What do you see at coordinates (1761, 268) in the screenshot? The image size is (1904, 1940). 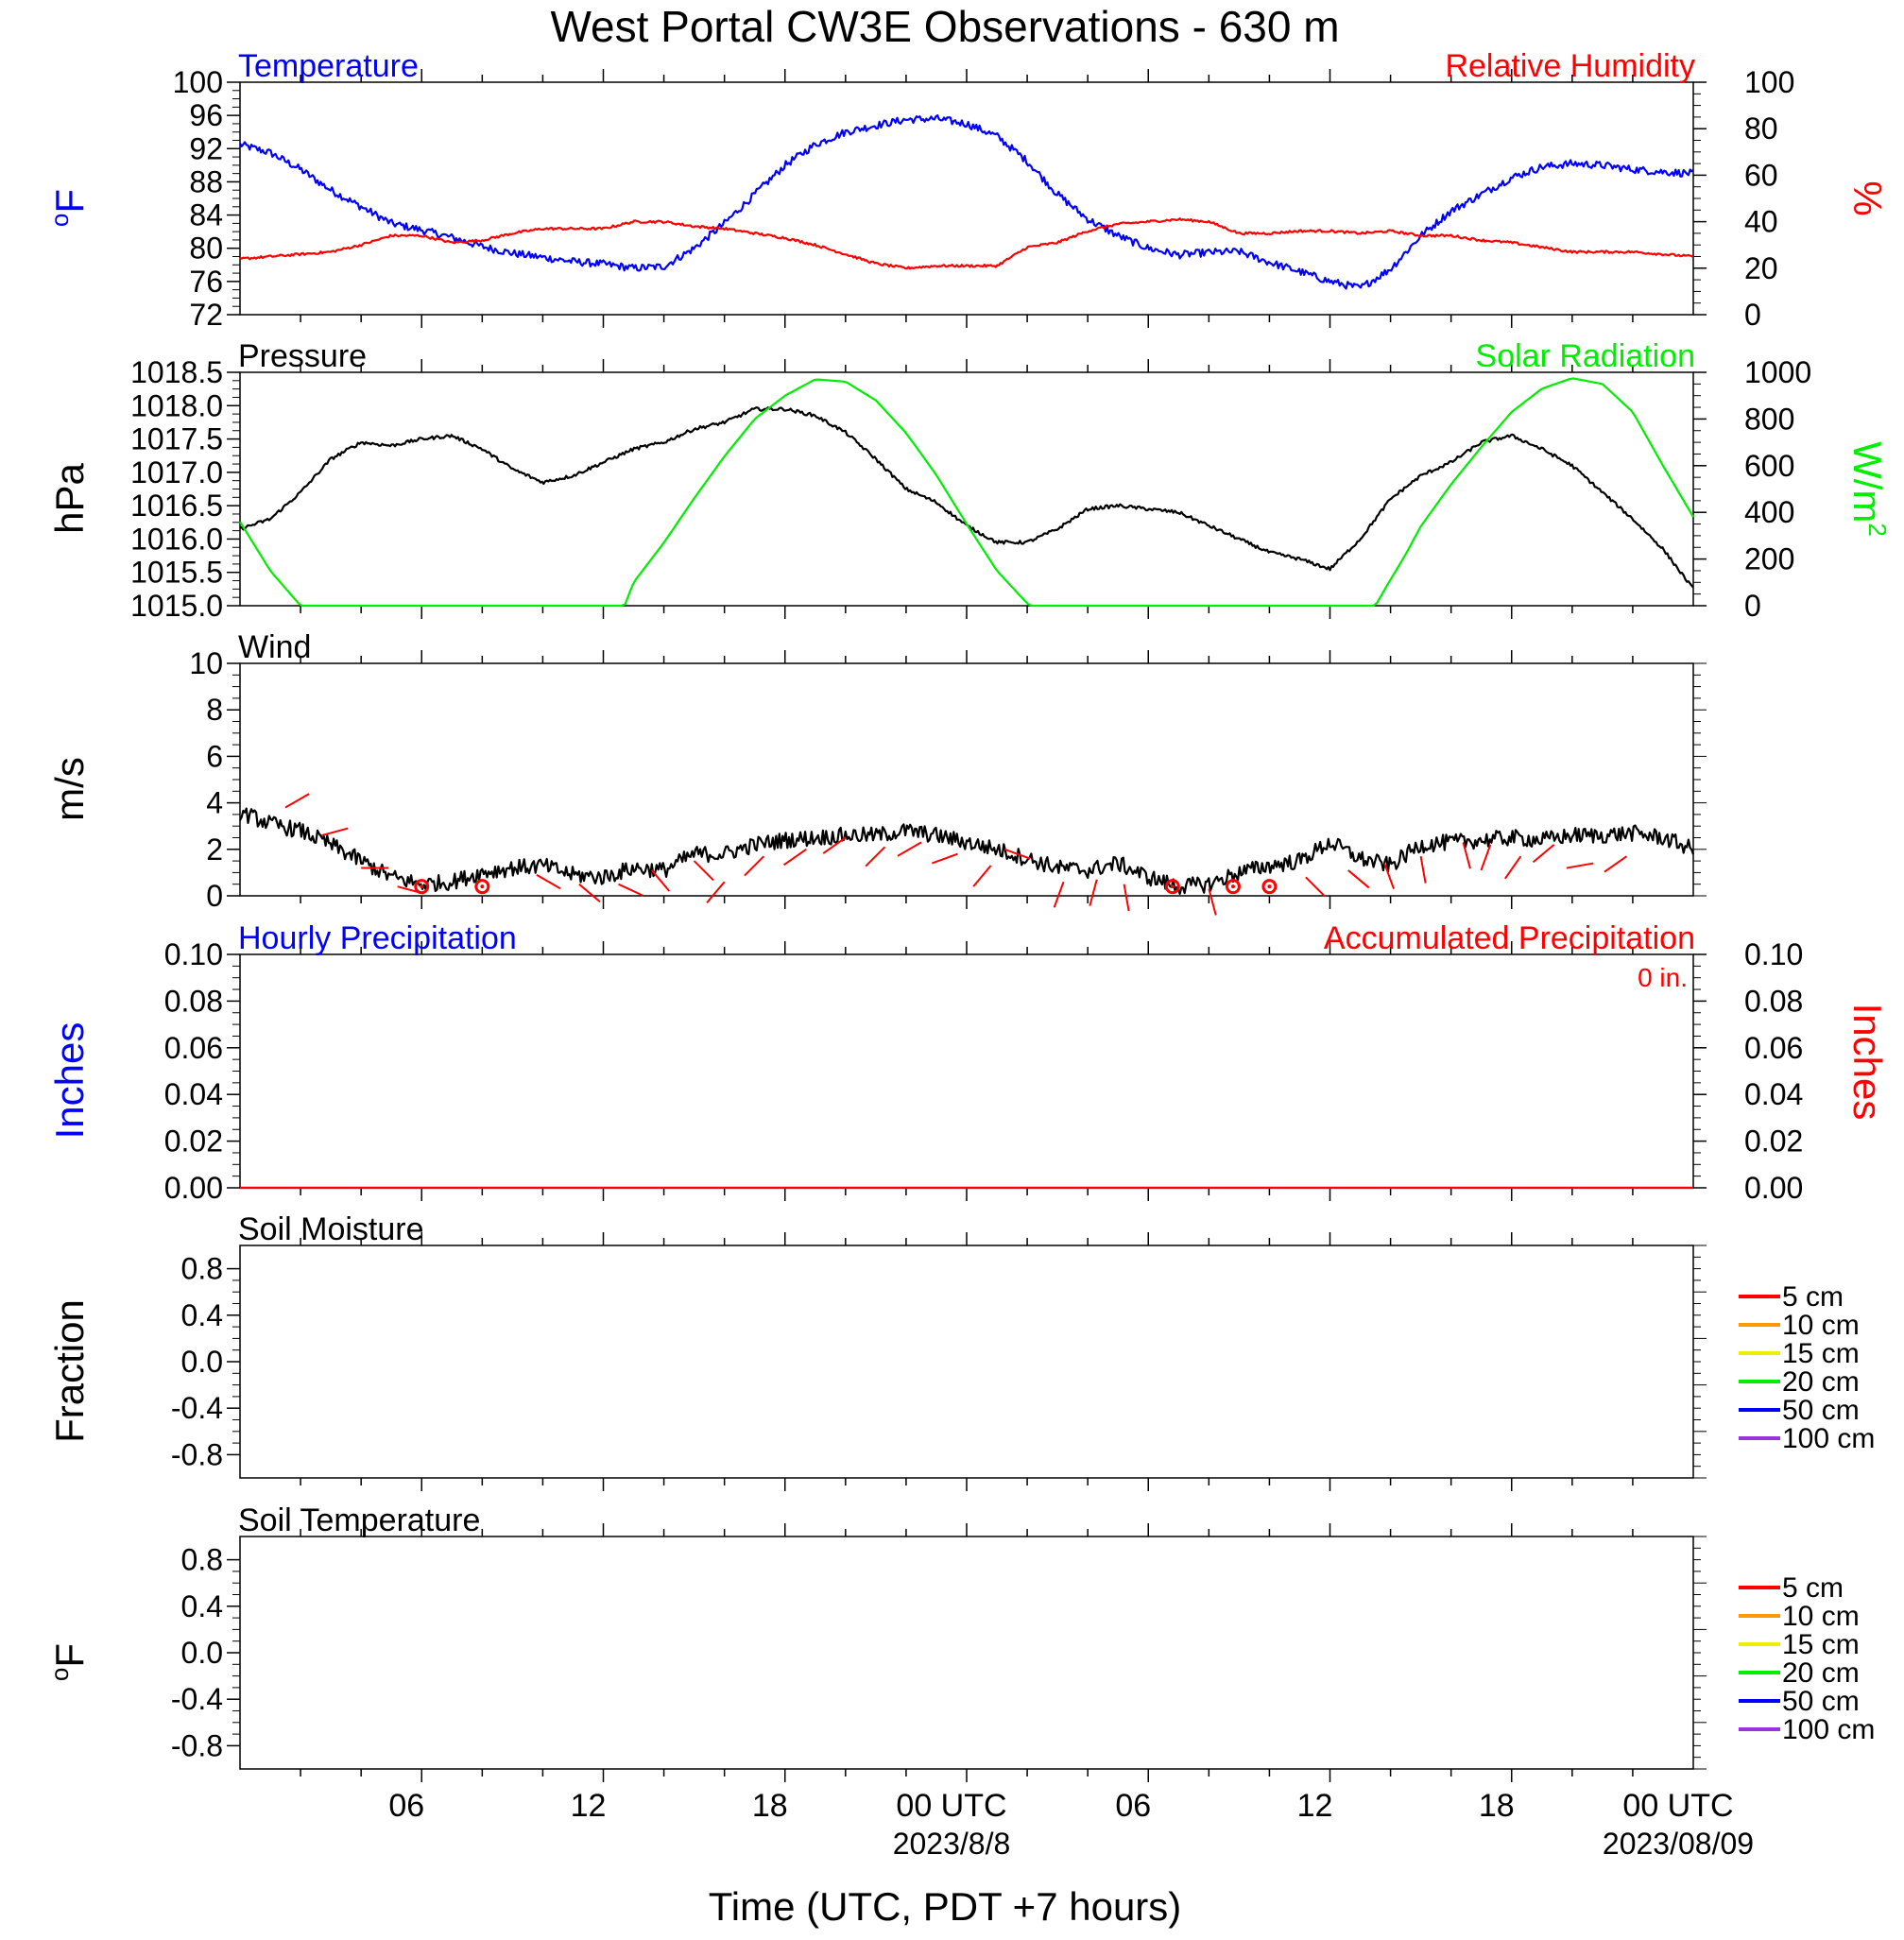 I see `y-tick-label-right: 20` at bounding box center [1761, 268].